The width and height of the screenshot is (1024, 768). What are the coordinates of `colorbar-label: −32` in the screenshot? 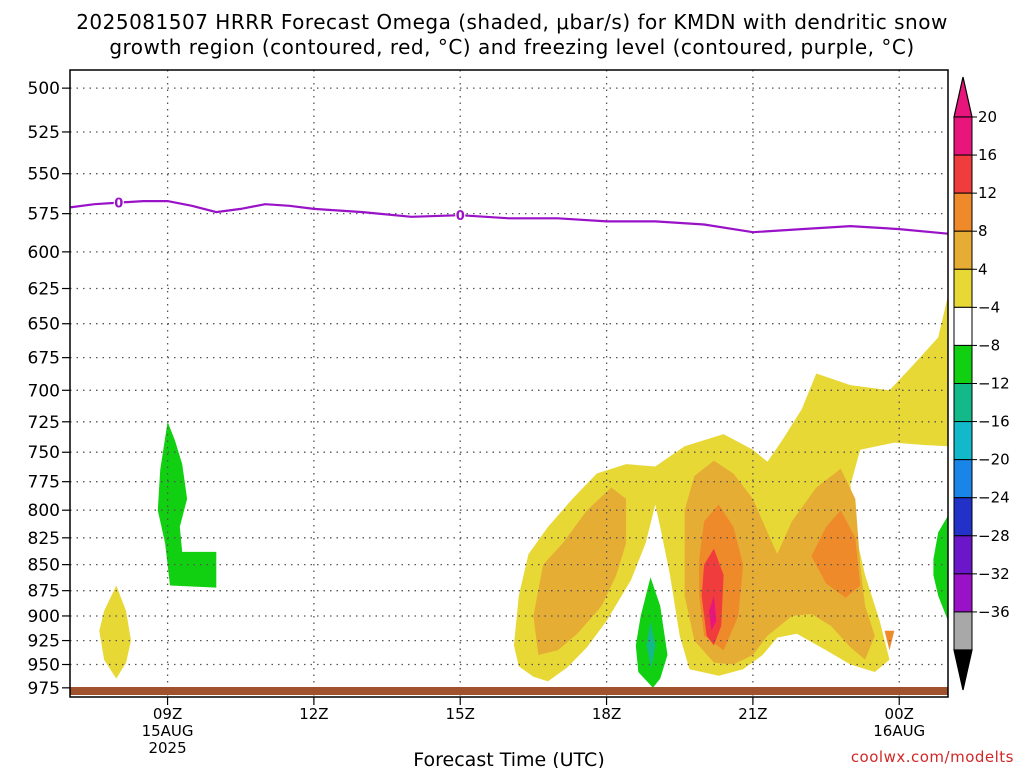 It's located at (994, 574).